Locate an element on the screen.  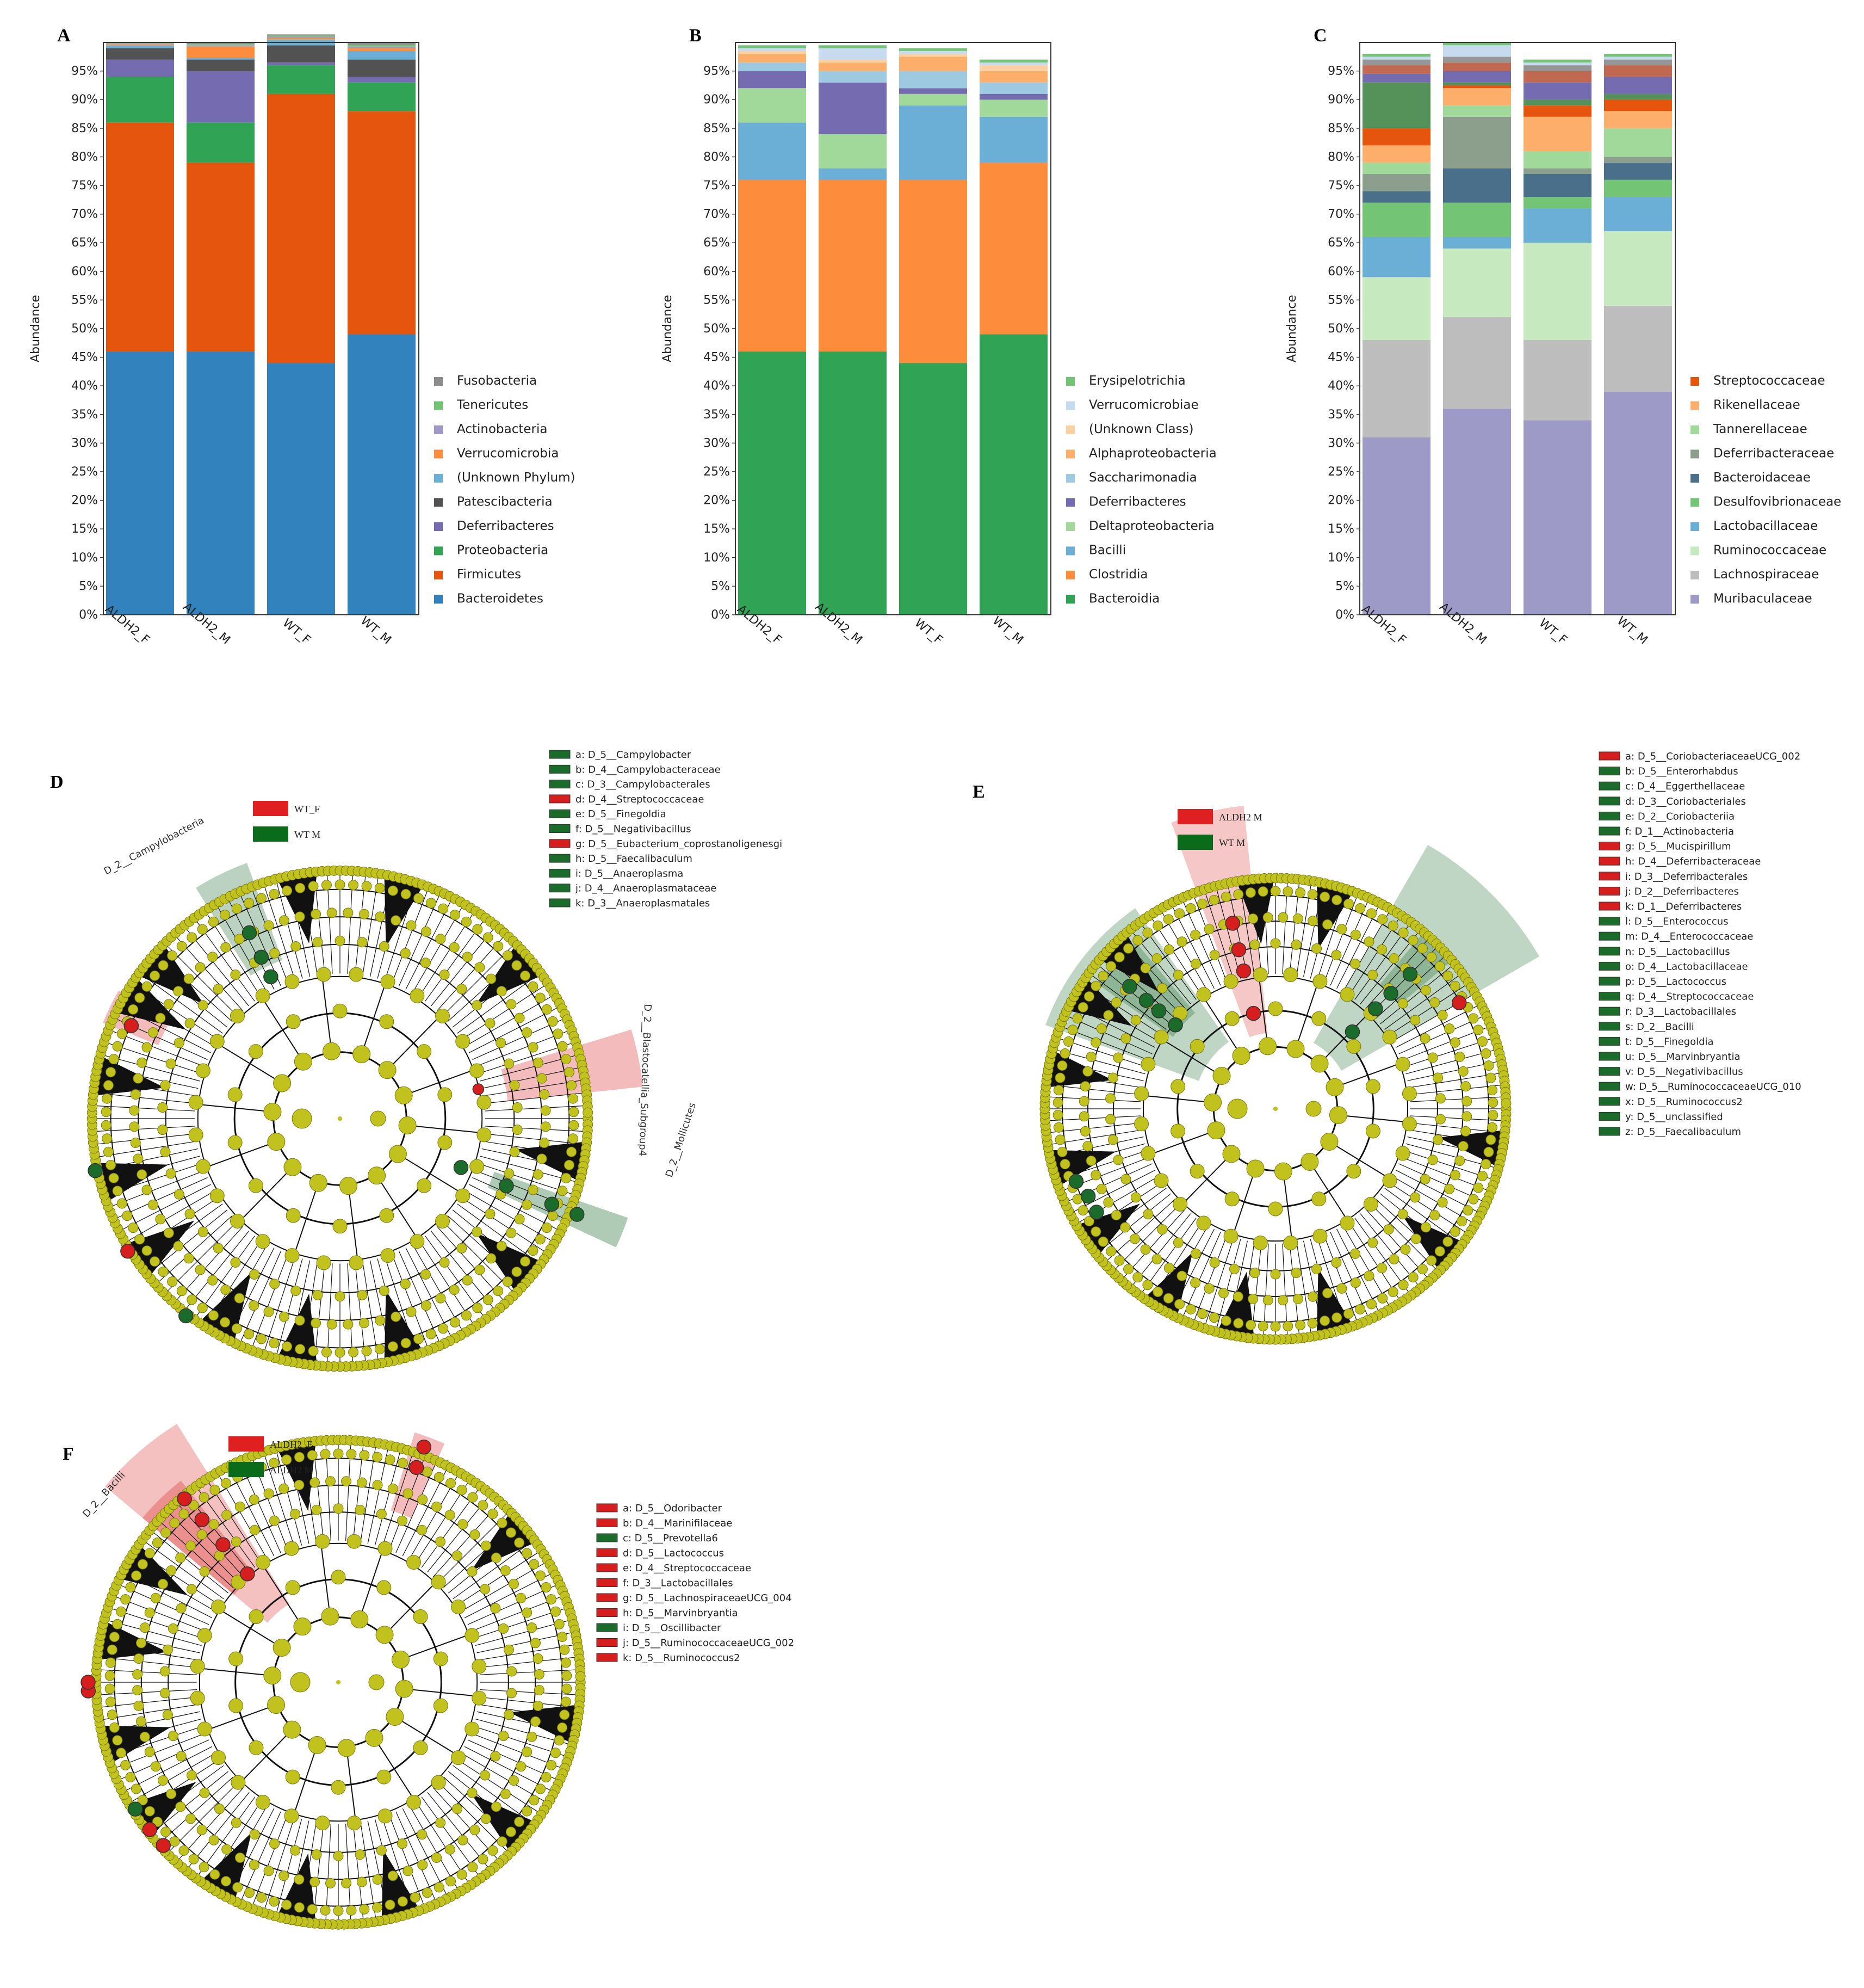
y-tick-label: 70% is located at coordinates (1341, 215).